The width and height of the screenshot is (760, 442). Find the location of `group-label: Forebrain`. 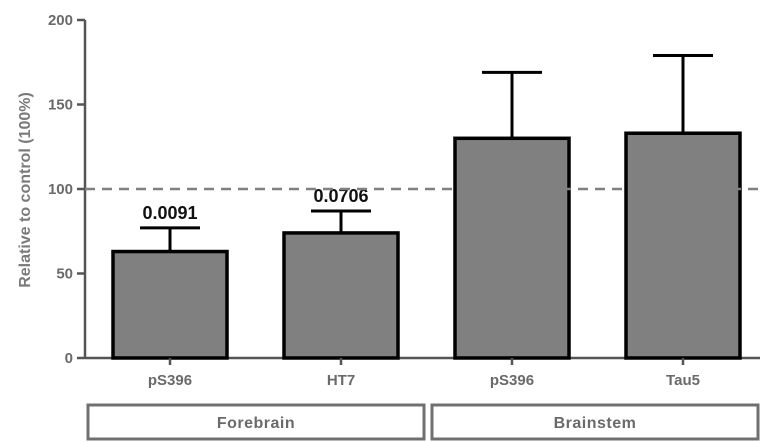

group-label: Forebrain is located at coordinates (256, 423).